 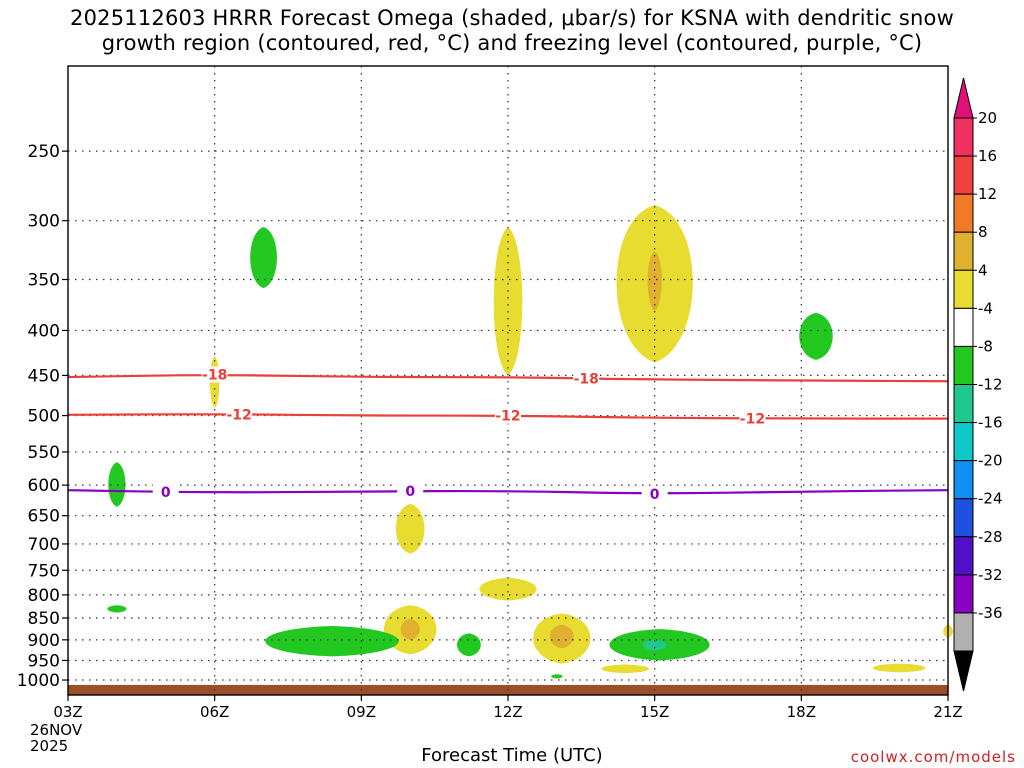 What do you see at coordinates (361, 712) in the screenshot?
I see `x-tick-label-09Z: 09Z` at bounding box center [361, 712].